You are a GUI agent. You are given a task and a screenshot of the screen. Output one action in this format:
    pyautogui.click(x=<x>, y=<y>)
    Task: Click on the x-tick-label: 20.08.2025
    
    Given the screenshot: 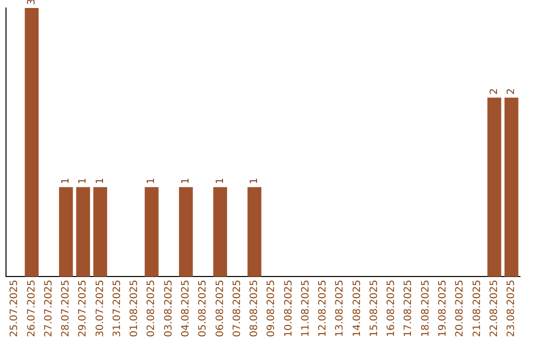 What is the action you would take?
    pyautogui.click(x=460, y=309)
    